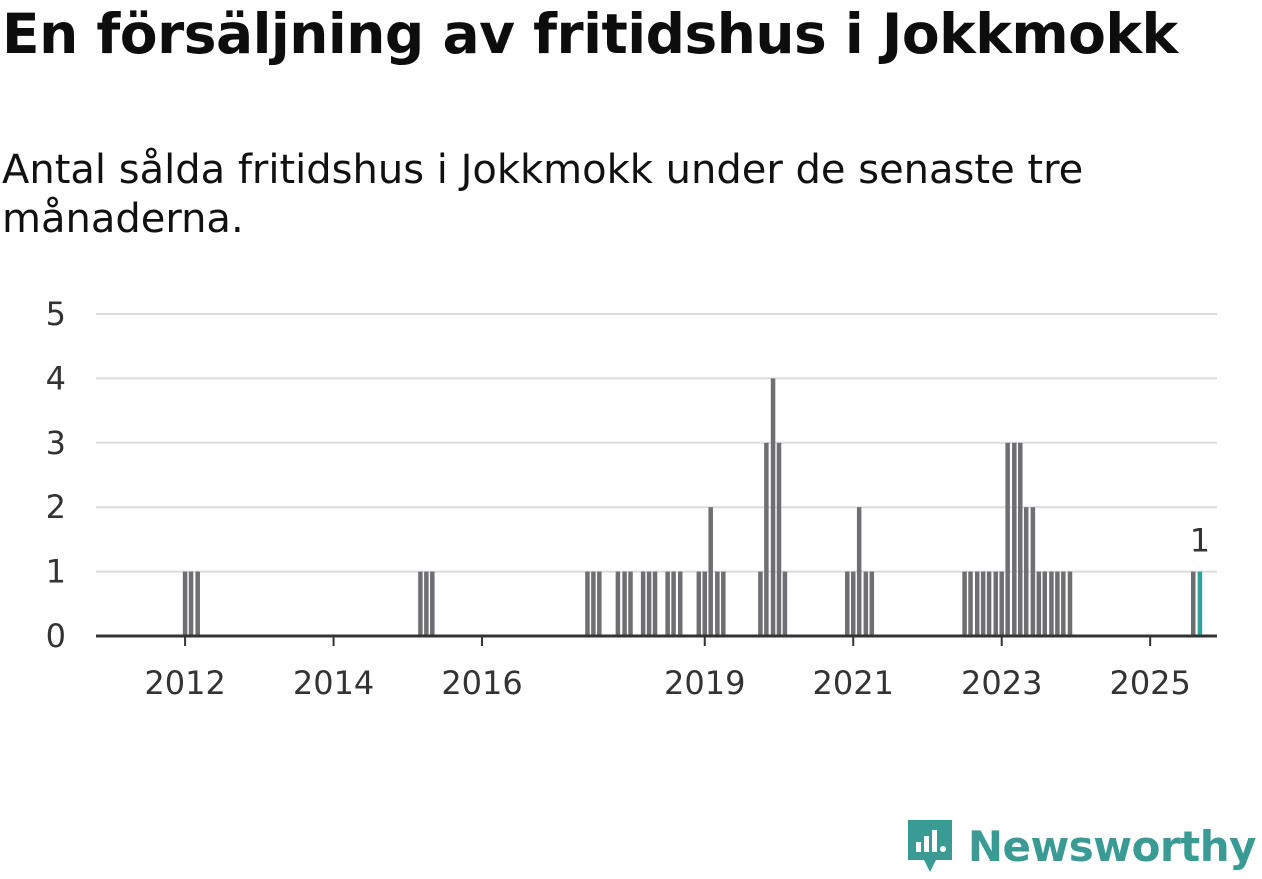  I want to click on y-tick-label: 1, so click(56, 572).